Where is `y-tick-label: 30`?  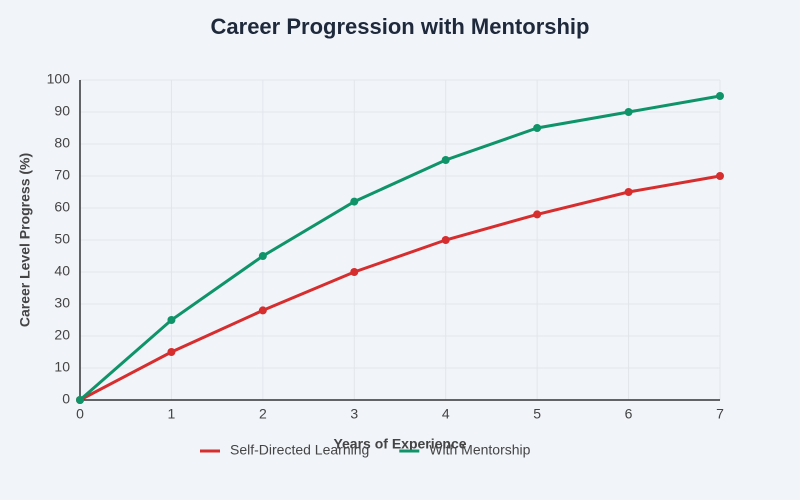
y-tick-label: 30 is located at coordinates (62, 303).